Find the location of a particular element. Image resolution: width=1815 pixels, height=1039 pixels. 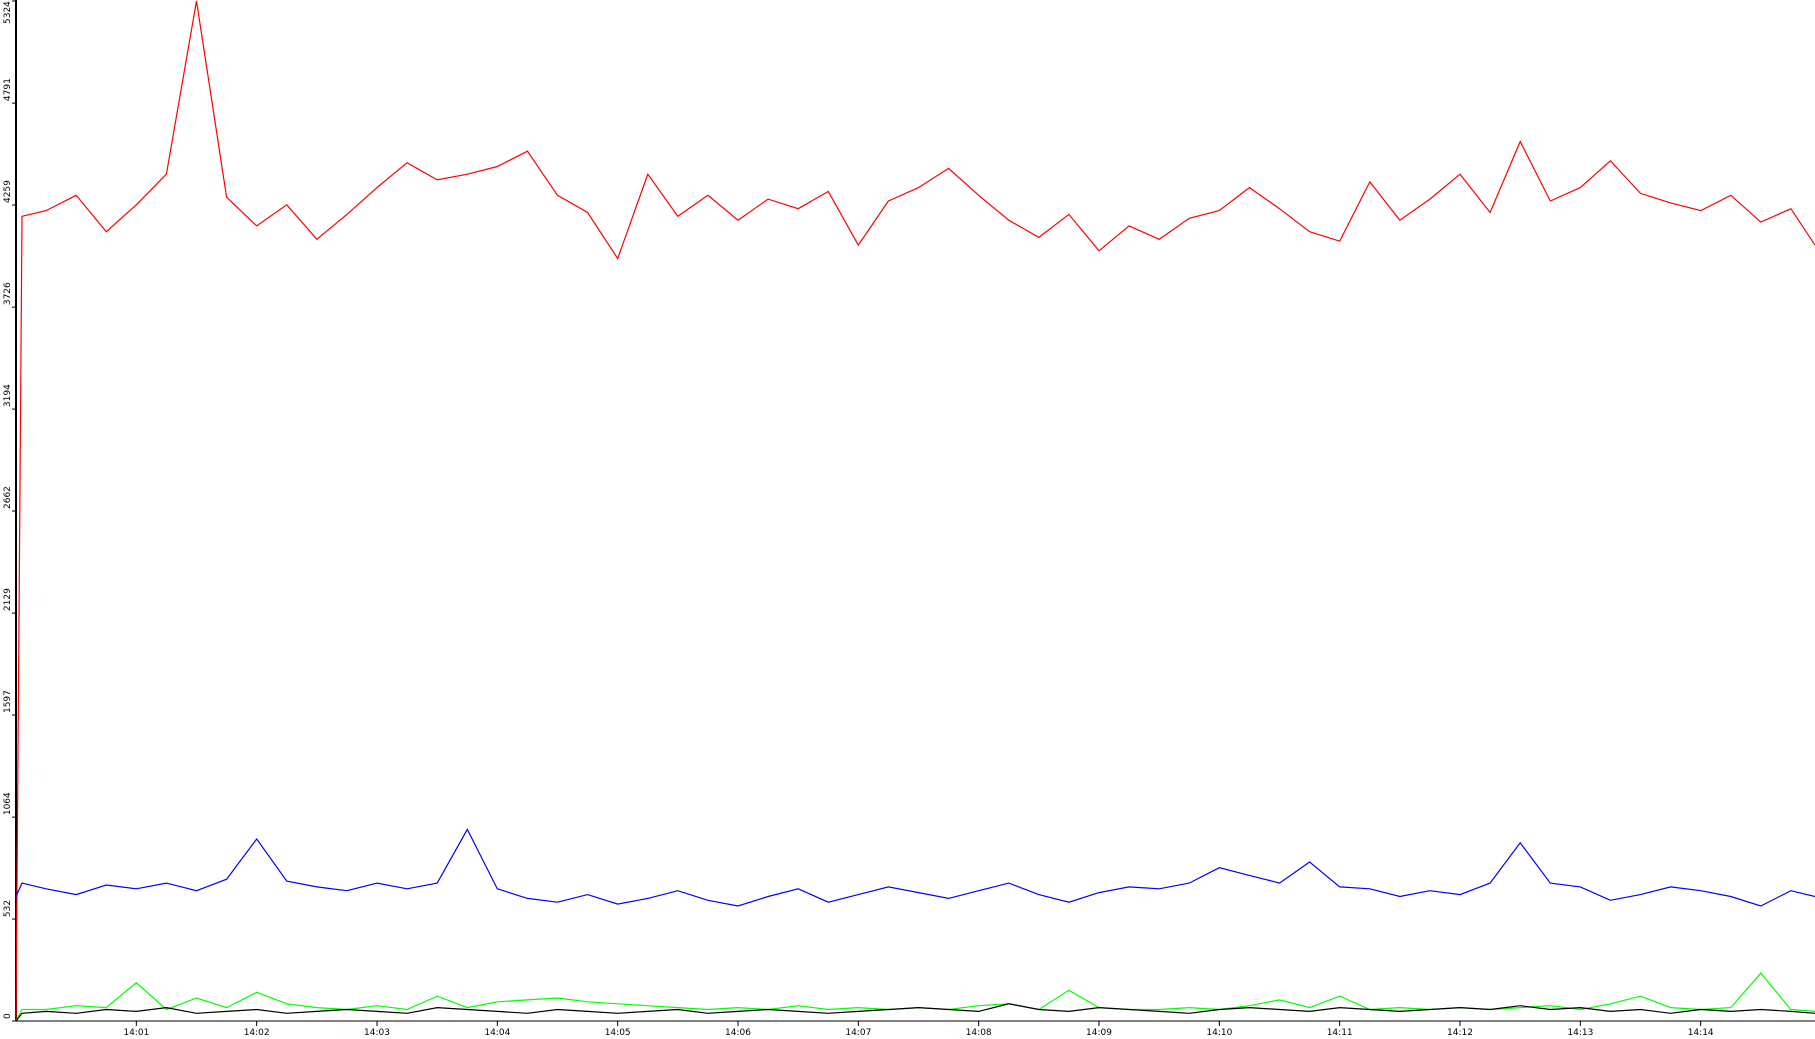

y-tick-label: 3726 is located at coordinates (8, 293).